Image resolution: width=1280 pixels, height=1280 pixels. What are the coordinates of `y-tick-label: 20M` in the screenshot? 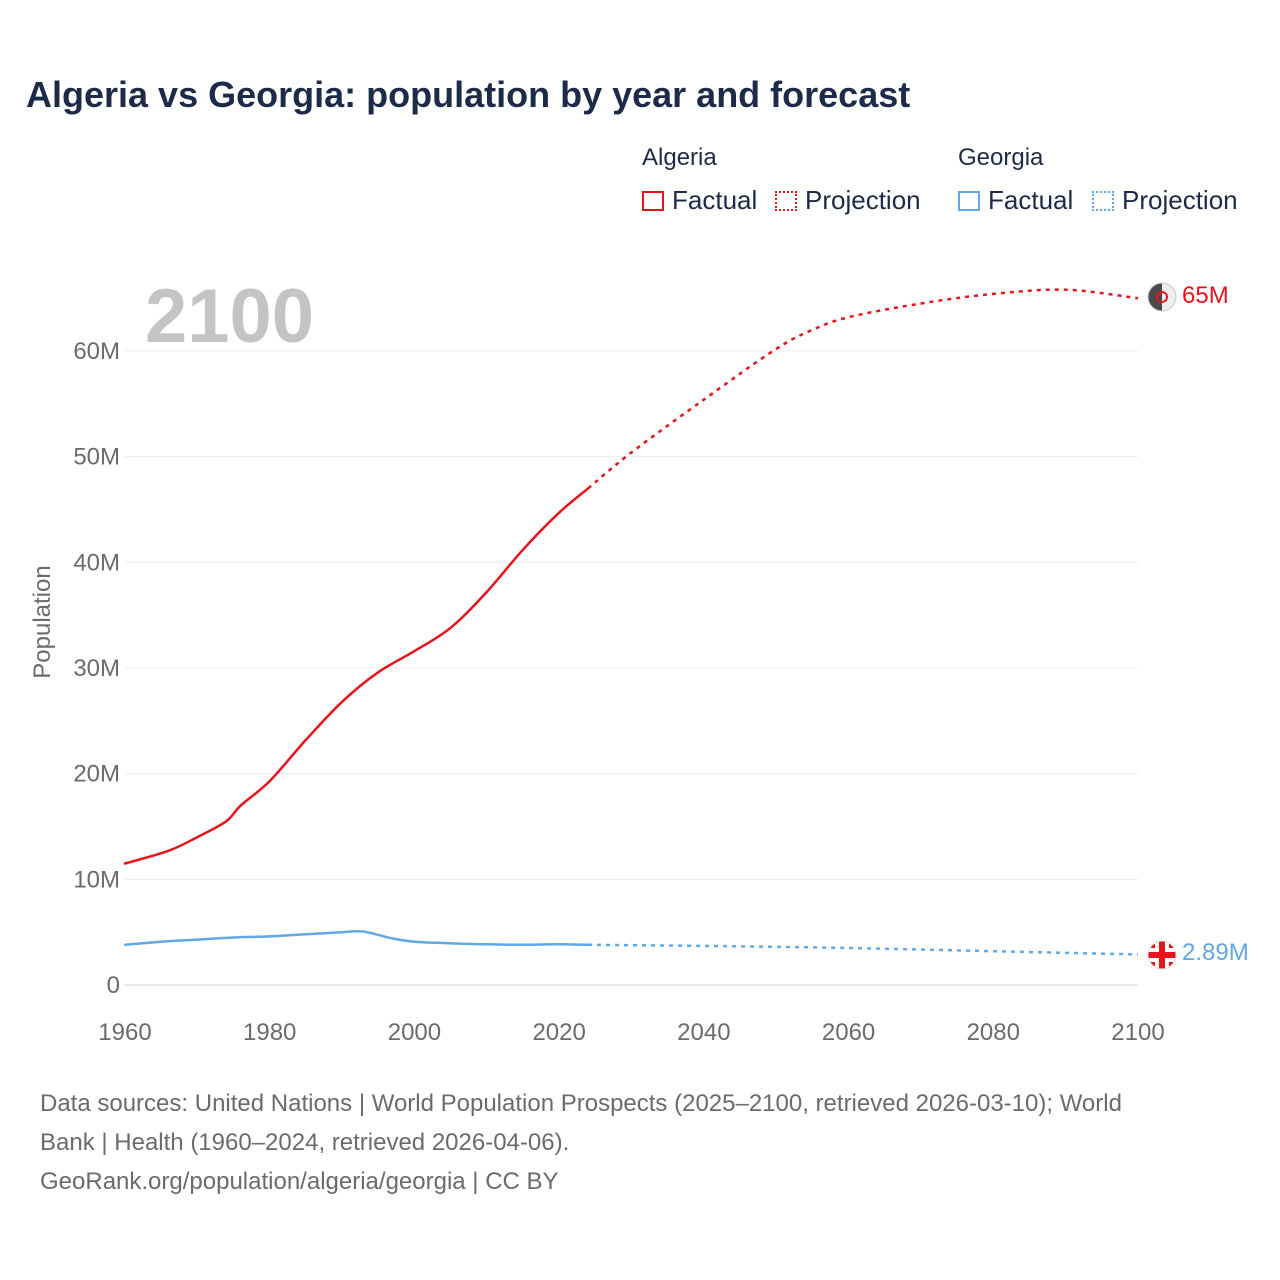 It's located at (96, 774).